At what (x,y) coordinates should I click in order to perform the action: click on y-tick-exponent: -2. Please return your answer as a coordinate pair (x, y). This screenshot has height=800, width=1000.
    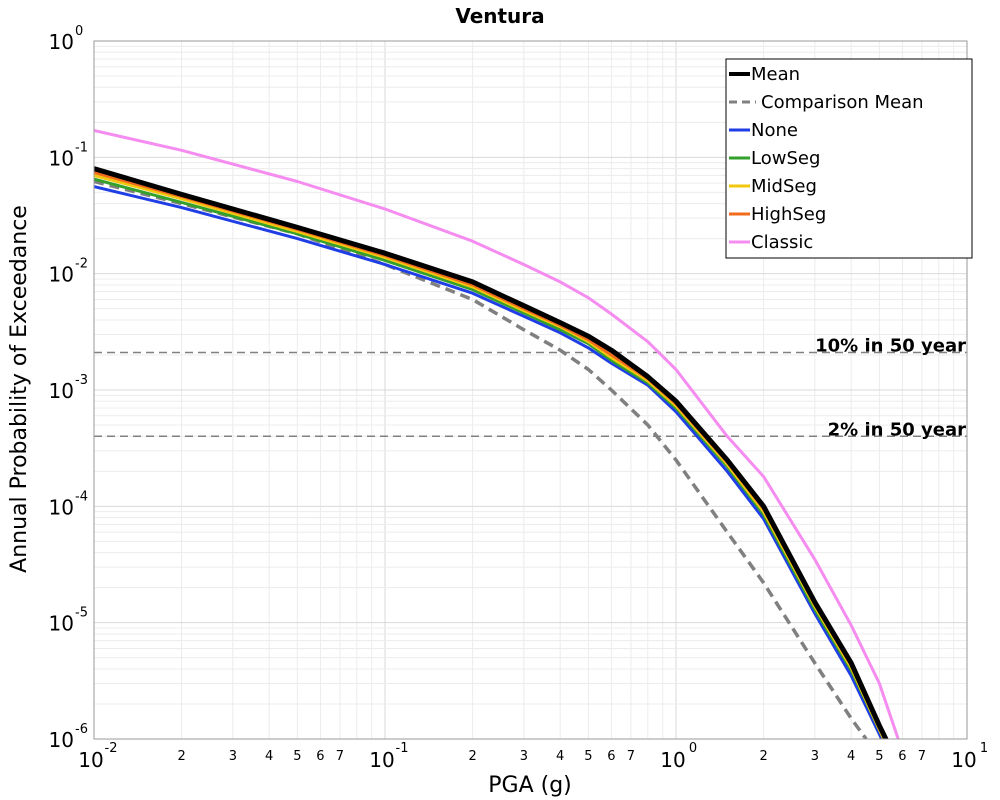
    Looking at the image, I should click on (81, 264).